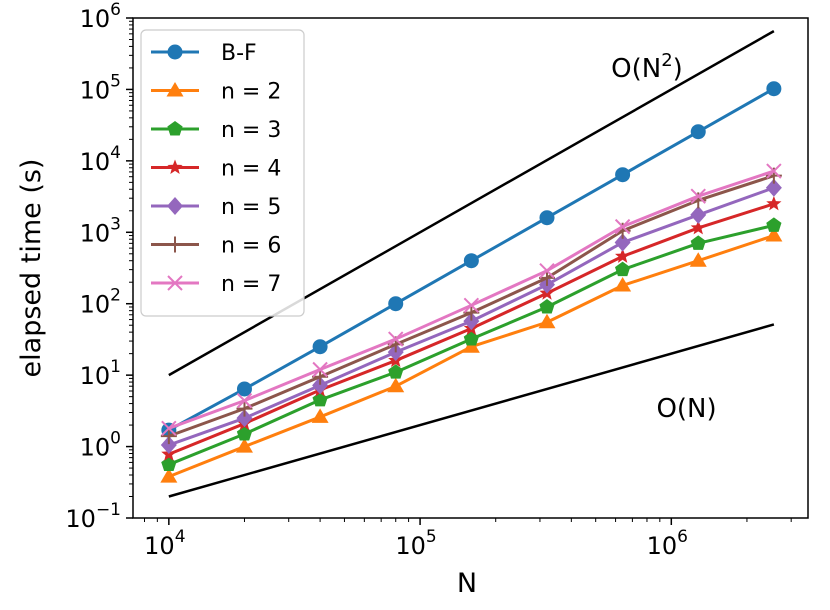 This screenshot has width=830, height=610. I want to click on legend-label: n = 3, so click(251, 130).